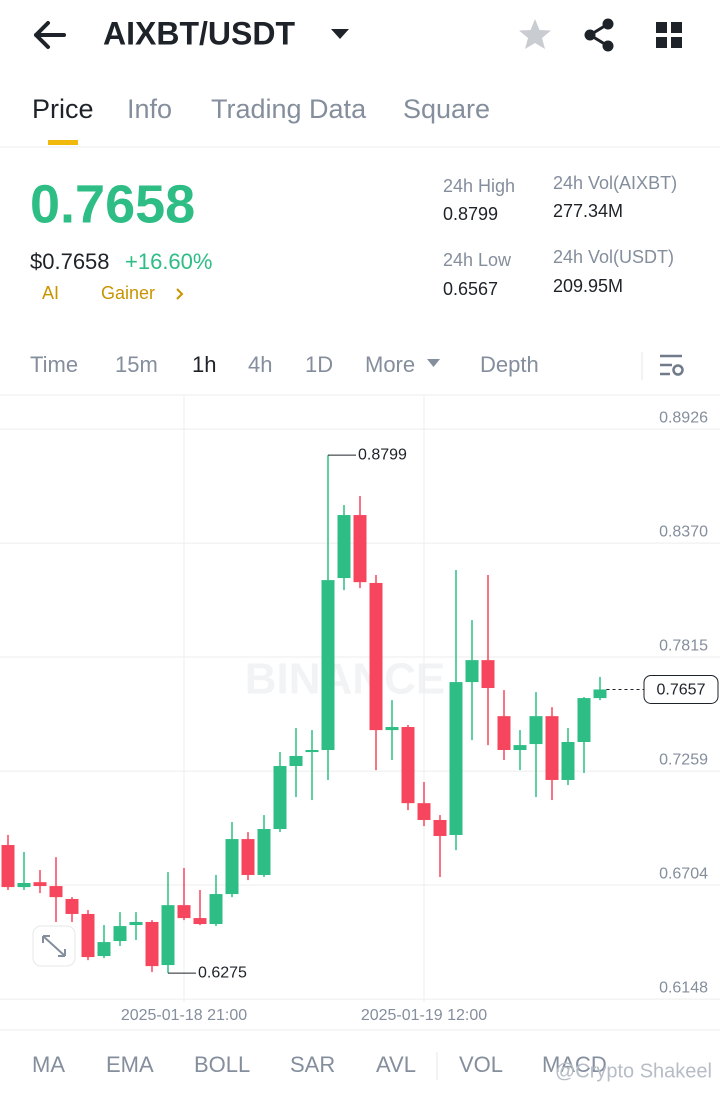 The image size is (720, 1093). I want to click on tab: Trading Data, so click(289, 109).